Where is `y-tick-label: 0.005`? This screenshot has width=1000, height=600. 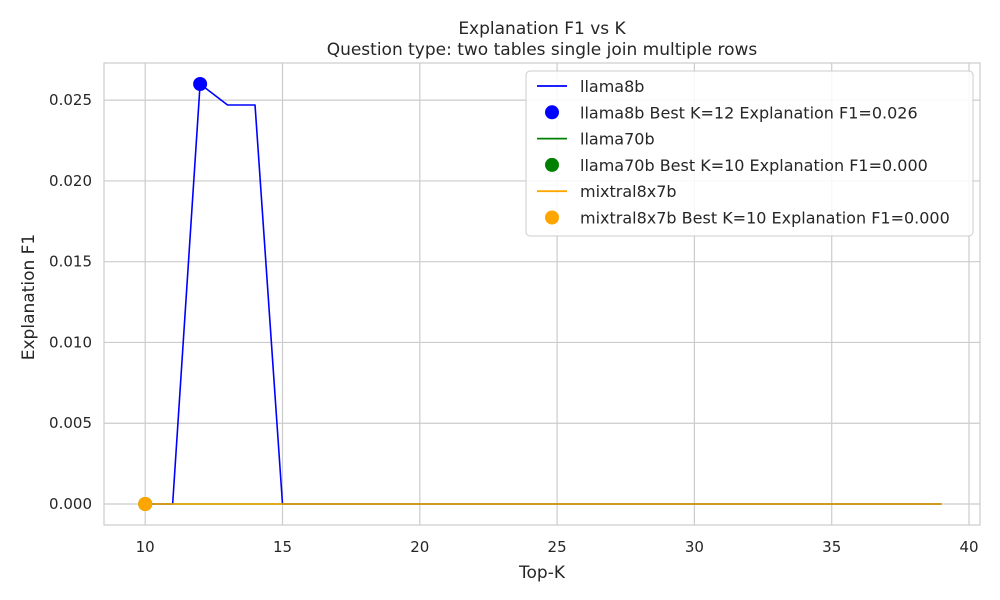 y-tick-label: 0.005 is located at coordinates (70, 423).